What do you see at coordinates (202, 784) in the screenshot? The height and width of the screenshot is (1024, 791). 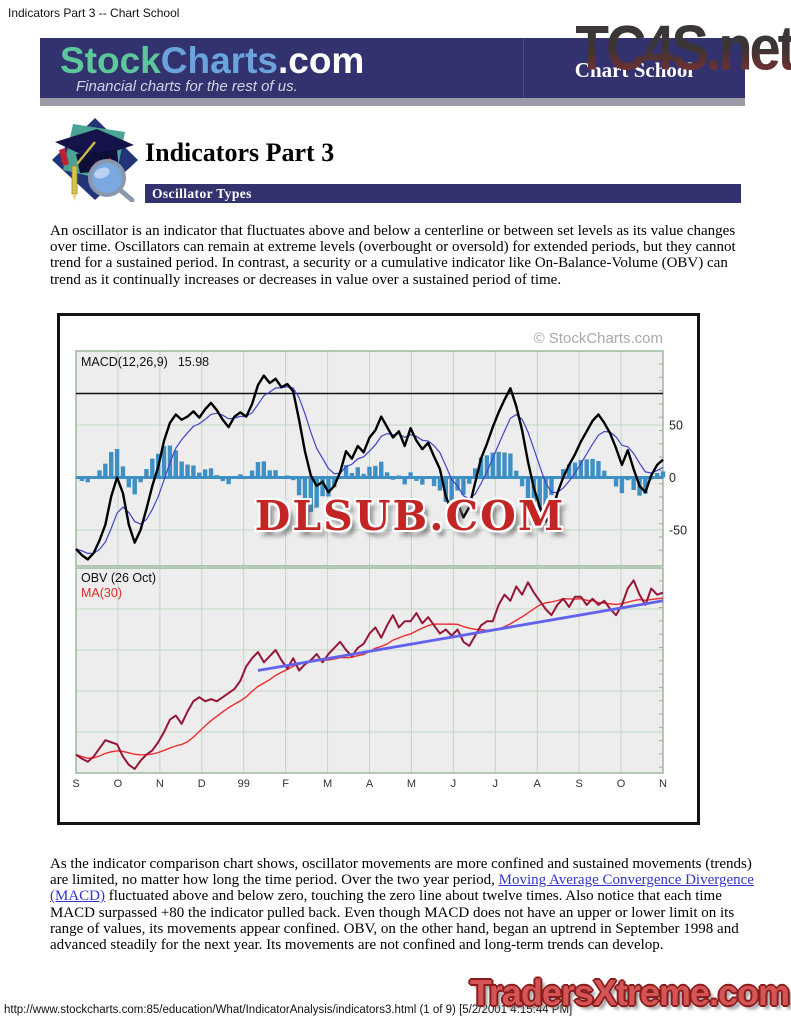 I see `x-axis-label: D` at bounding box center [202, 784].